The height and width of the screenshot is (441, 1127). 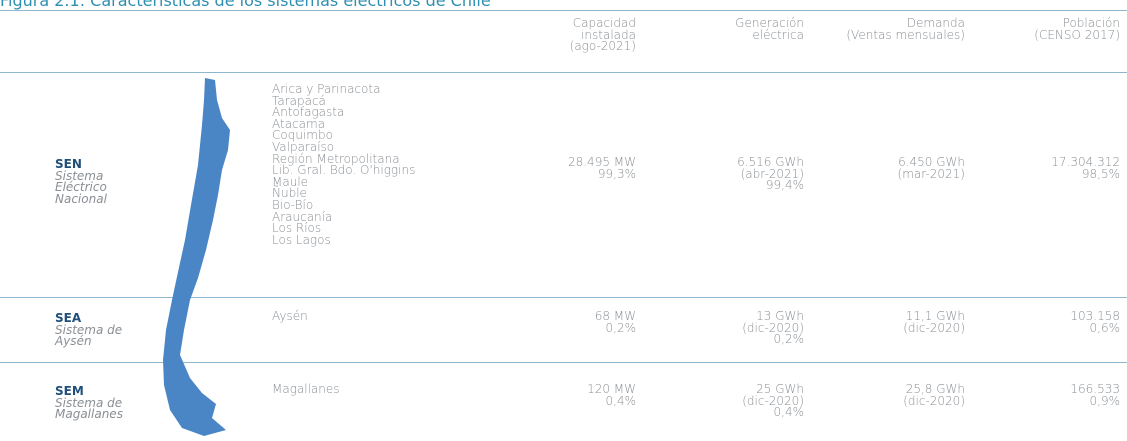 What do you see at coordinates (931, 173) in the screenshot?
I see `cell: (mar-2021)` at bounding box center [931, 173].